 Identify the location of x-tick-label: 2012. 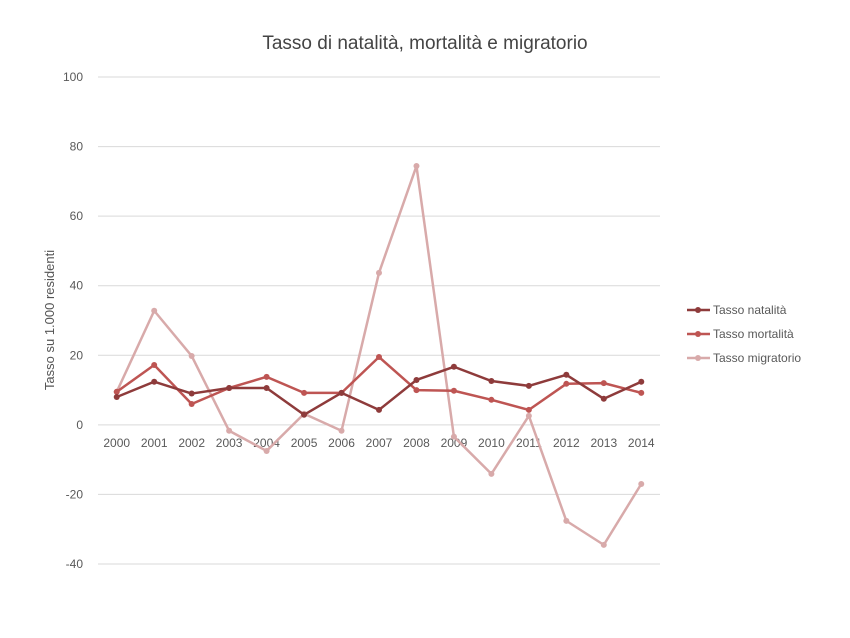
(566, 443).